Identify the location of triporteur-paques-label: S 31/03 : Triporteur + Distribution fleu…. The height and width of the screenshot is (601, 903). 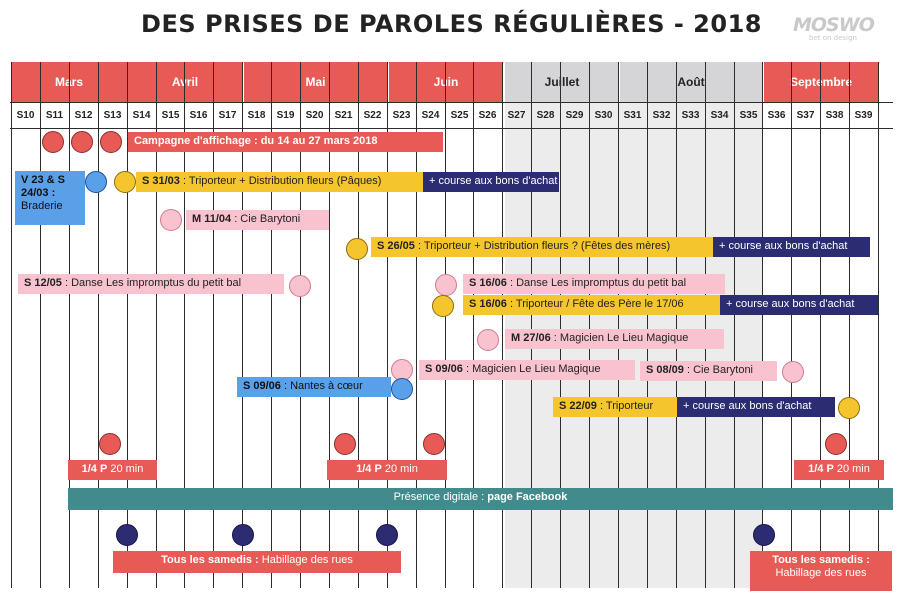
(279, 182).